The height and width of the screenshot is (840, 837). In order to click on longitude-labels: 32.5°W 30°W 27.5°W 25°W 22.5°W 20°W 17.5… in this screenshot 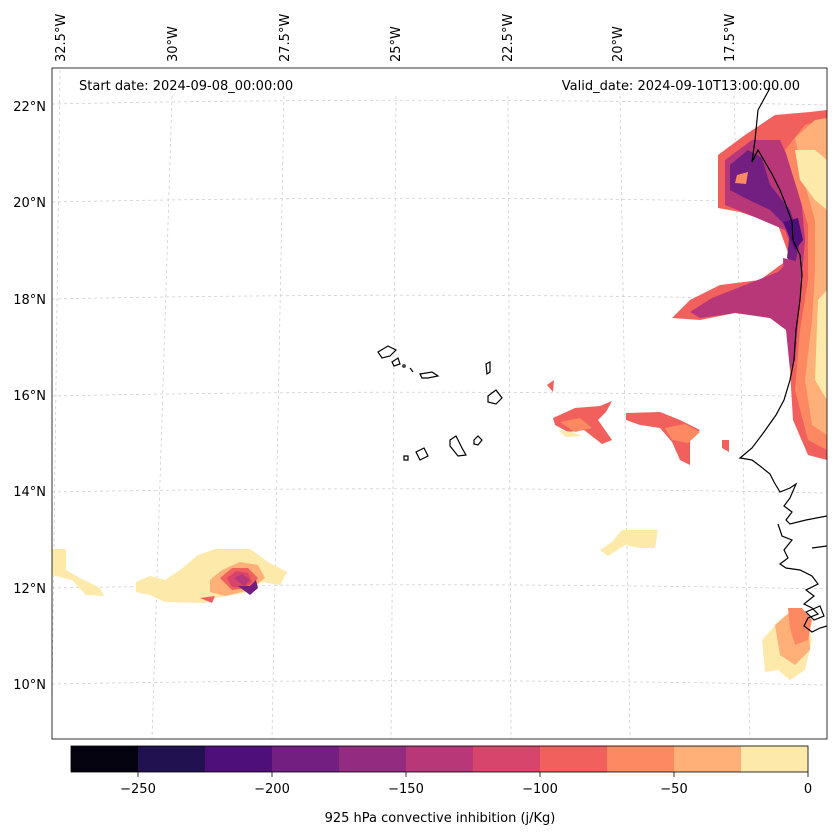, I will do `click(396, 38)`.